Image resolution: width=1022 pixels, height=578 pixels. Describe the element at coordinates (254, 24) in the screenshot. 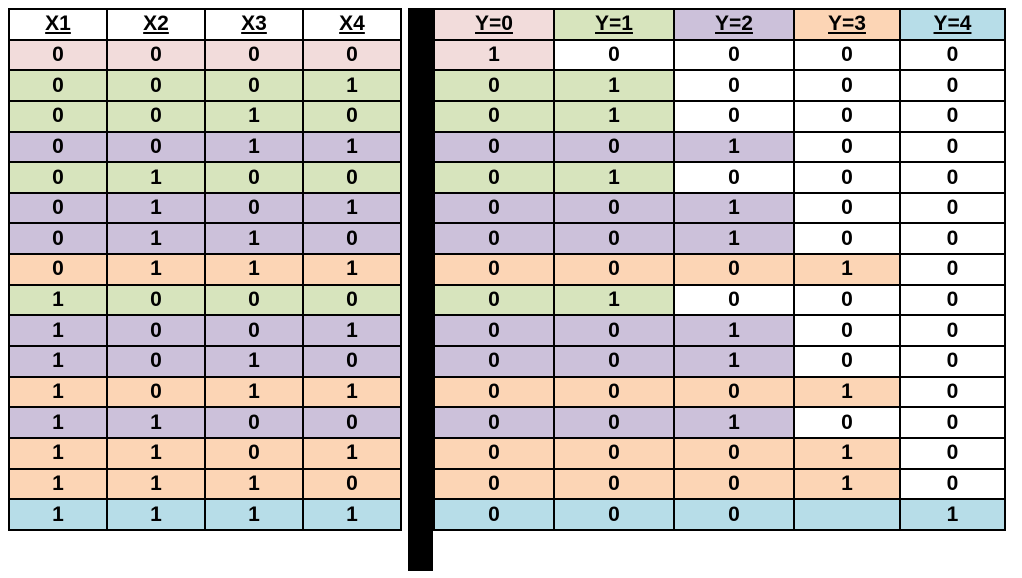

I see `input-header-x3: X3` at that location.